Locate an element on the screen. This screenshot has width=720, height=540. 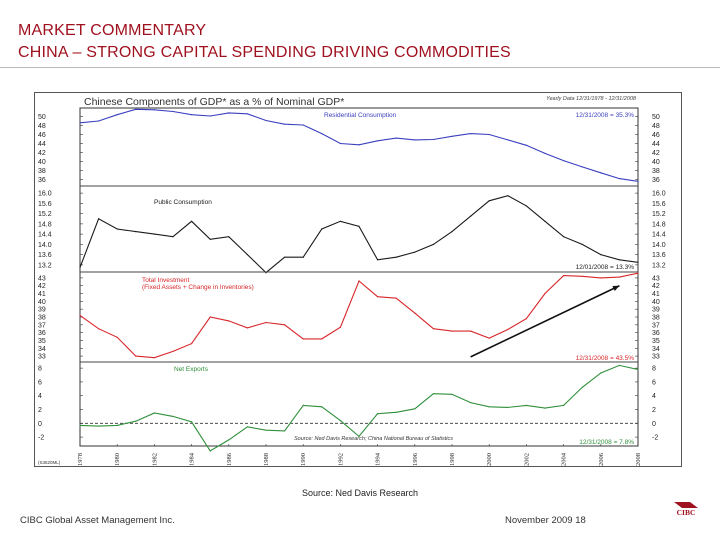
y-tick-label-right: 2 is located at coordinates (654, 410).